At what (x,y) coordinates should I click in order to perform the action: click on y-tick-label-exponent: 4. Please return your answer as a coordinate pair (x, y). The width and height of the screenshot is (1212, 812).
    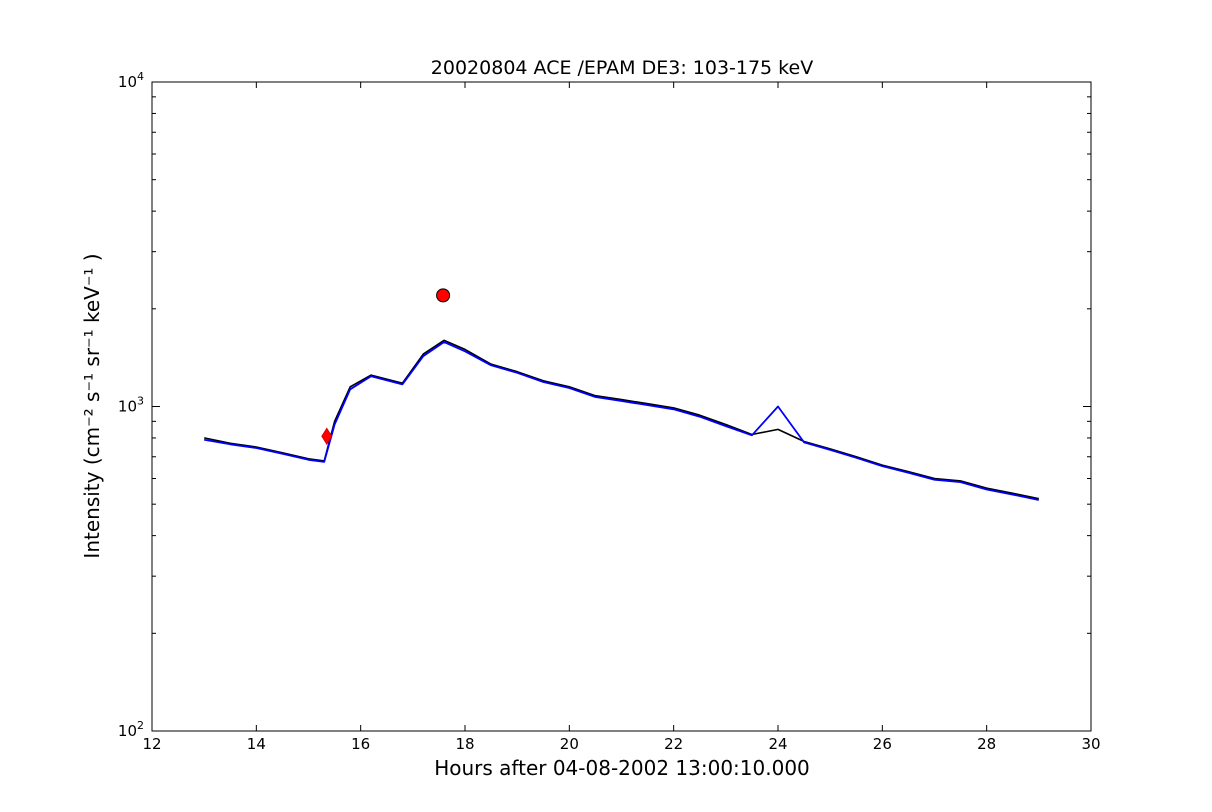
    Looking at the image, I should click on (140, 76).